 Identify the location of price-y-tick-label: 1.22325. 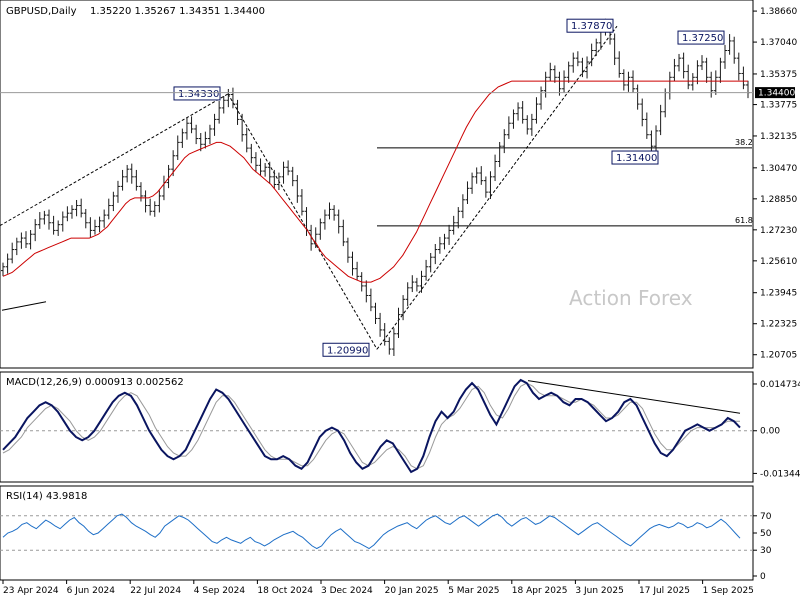
(778, 325).